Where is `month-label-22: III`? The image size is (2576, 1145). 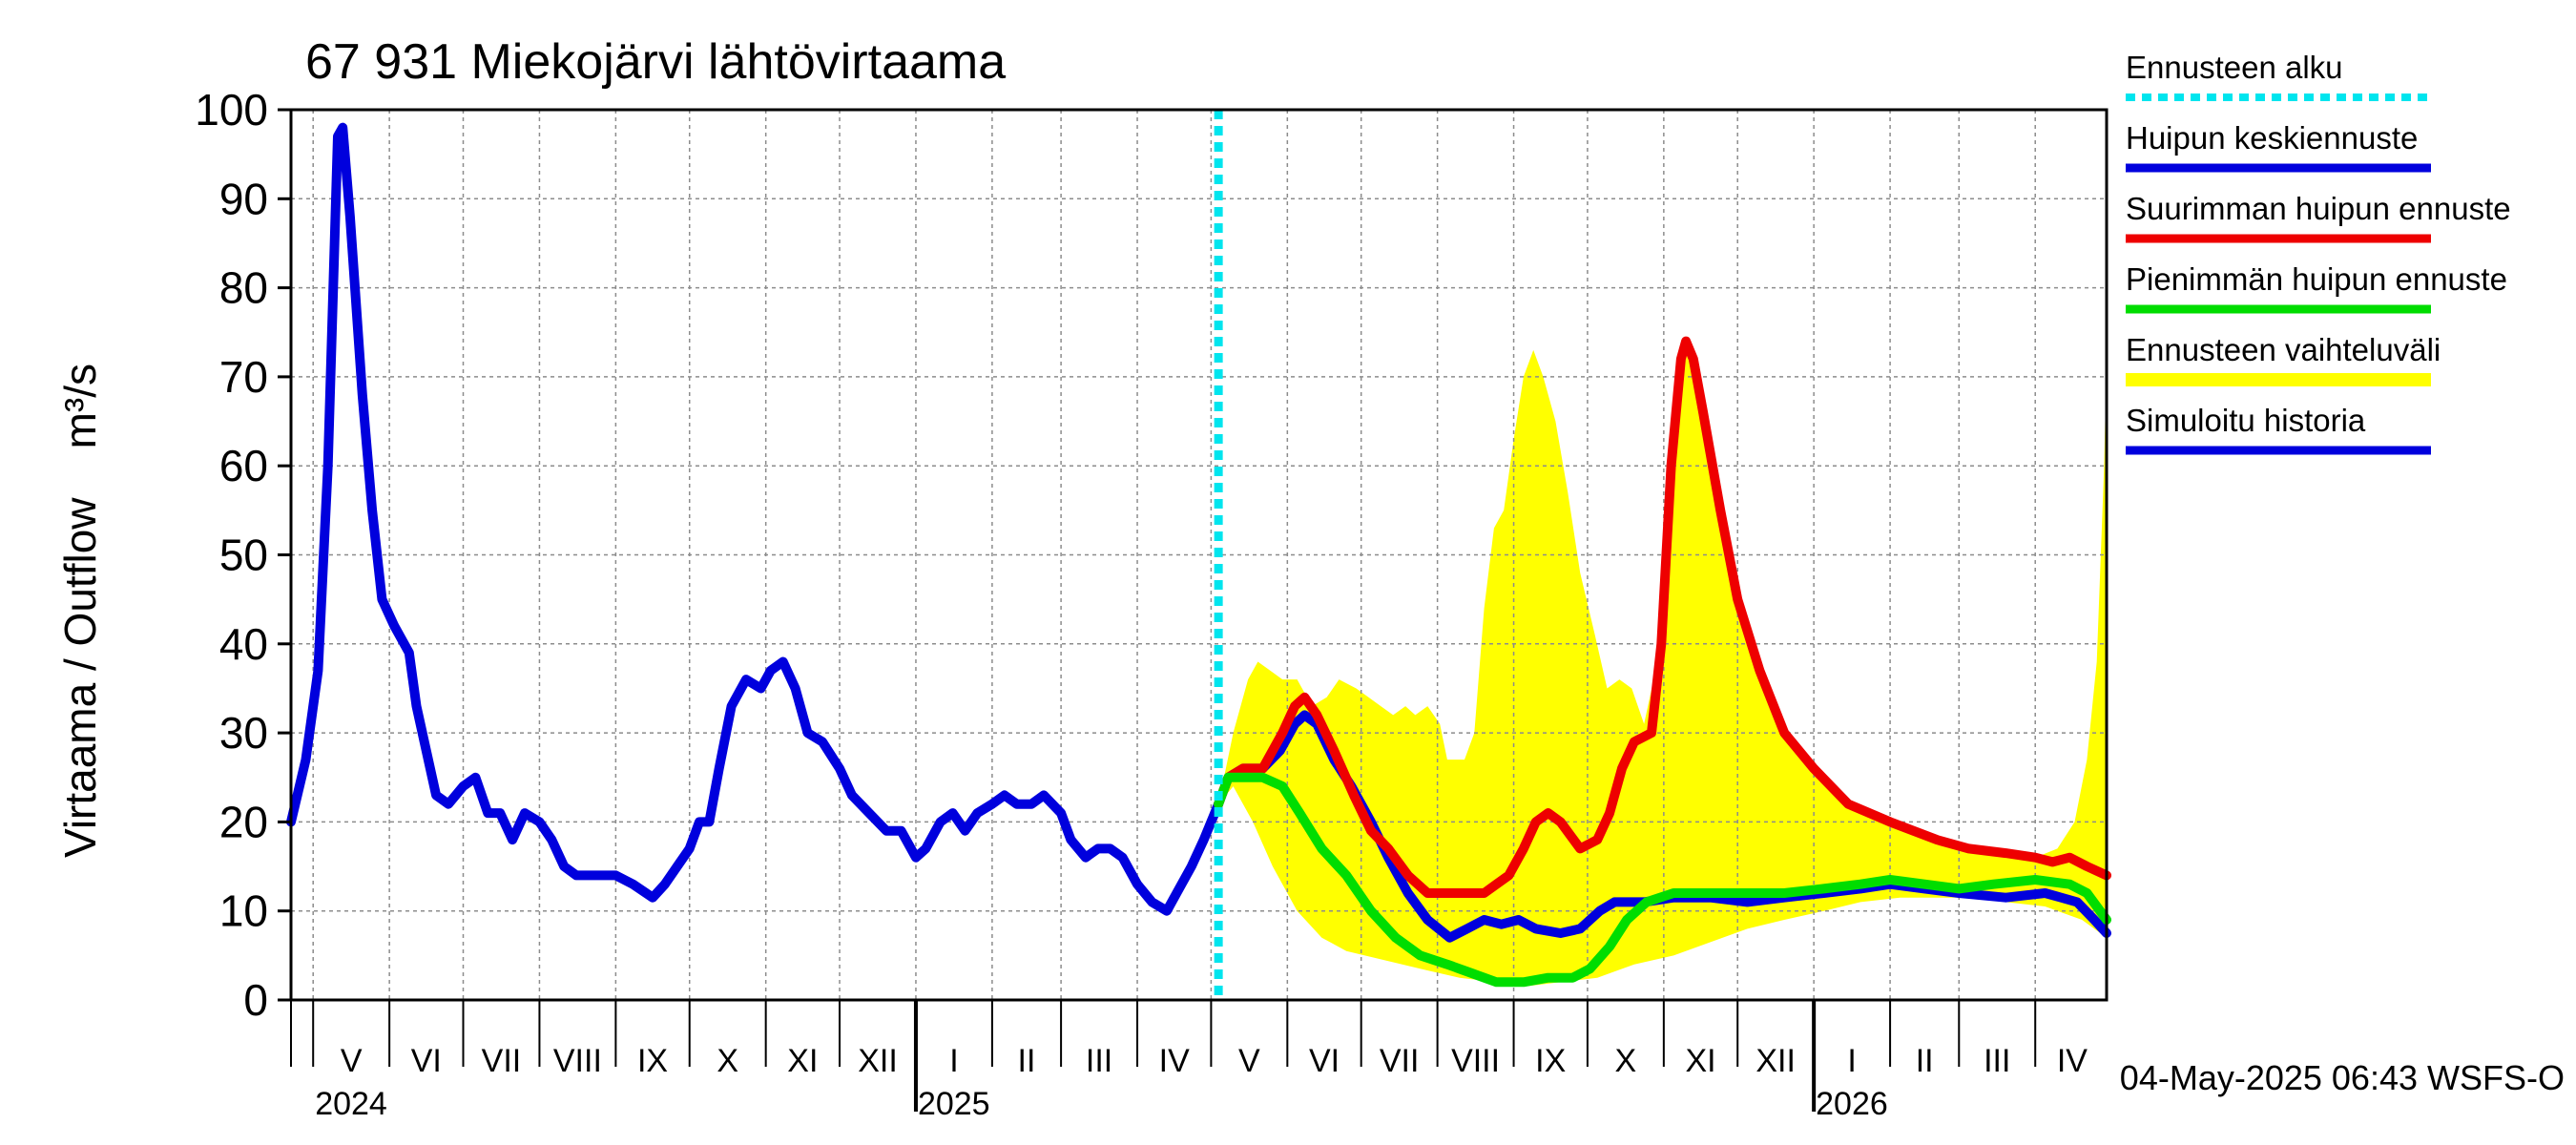
month-label-22: III is located at coordinates (1997, 1061).